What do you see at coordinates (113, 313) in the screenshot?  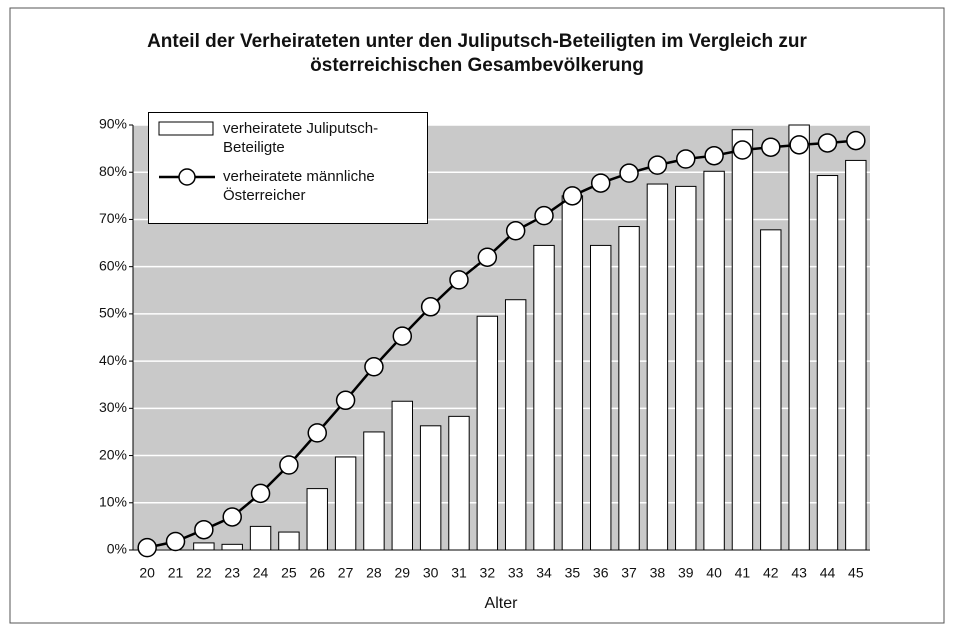 I see `y-tick-label: 50%` at bounding box center [113, 313].